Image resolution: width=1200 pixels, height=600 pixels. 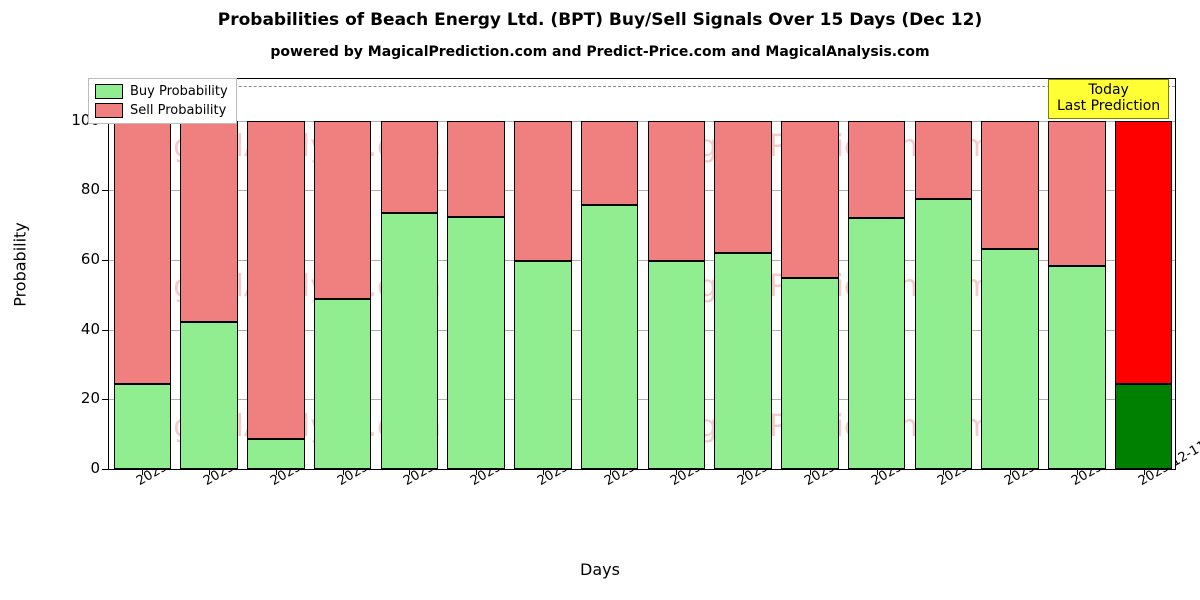 I want to click on today-annotation-line1: Today, so click(x=1108, y=90).